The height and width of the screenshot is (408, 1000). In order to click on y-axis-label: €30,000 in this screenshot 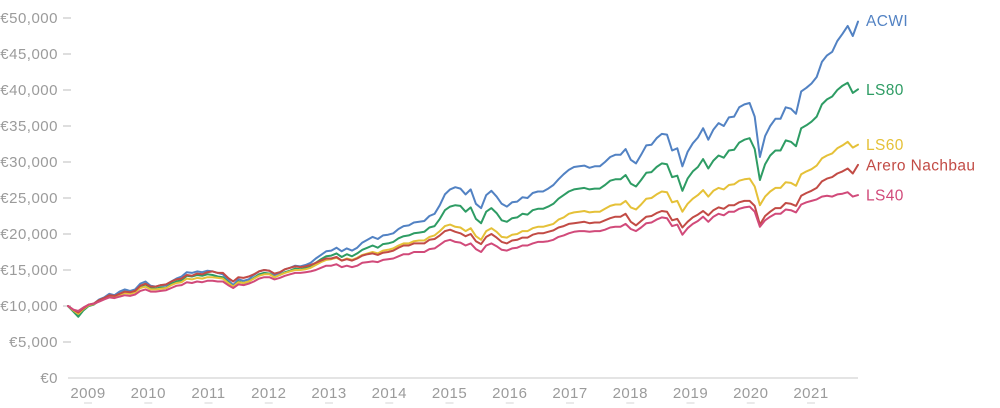, I will do `click(29, 162)`.